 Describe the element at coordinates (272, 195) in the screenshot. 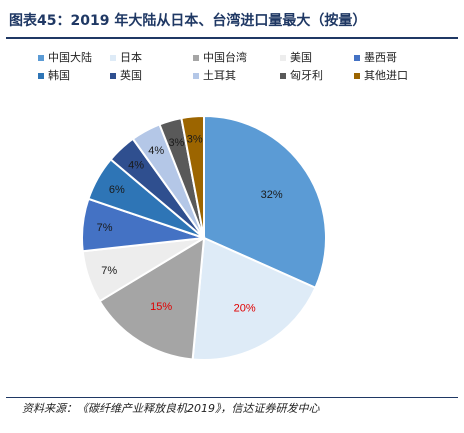

I see `pie-data-label: 32%` at that location.